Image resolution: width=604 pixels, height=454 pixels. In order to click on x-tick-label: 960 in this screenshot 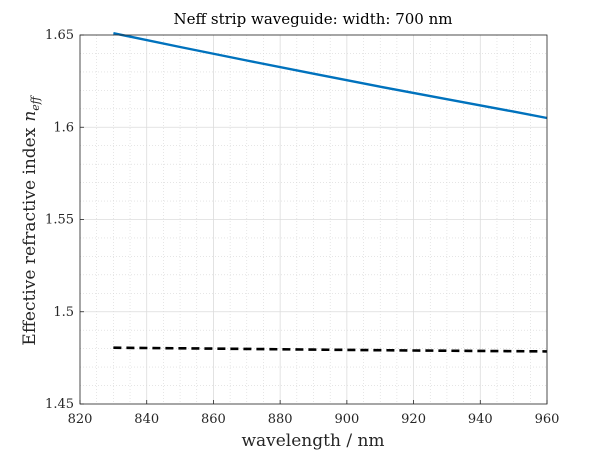, I will do `click(547, 419)`.